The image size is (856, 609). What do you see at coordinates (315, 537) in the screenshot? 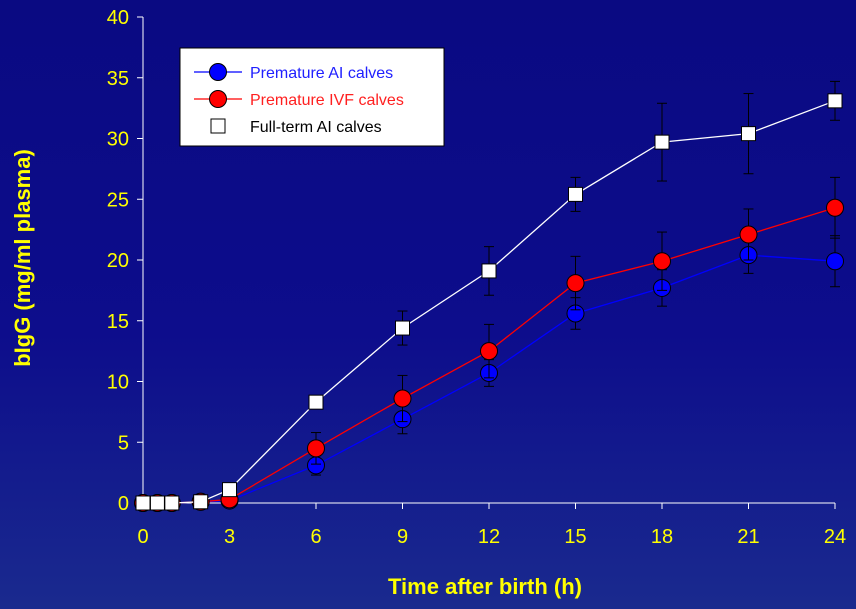
I see `x-tick-label: 6` at bounding box center [315, 537].